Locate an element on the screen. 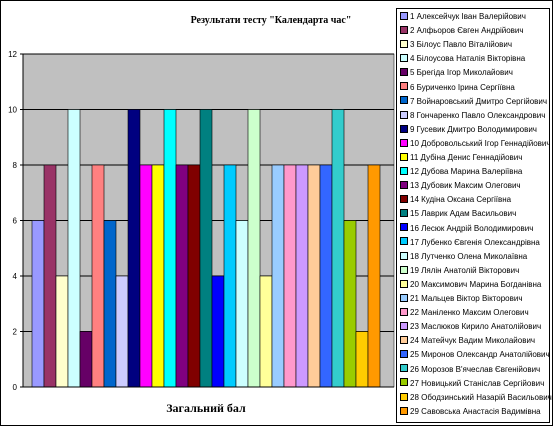 This screenshot has height=427, width=553. legend-label: 11 Дубіна Денис Геннадійович is located at coordinates (466, 157).